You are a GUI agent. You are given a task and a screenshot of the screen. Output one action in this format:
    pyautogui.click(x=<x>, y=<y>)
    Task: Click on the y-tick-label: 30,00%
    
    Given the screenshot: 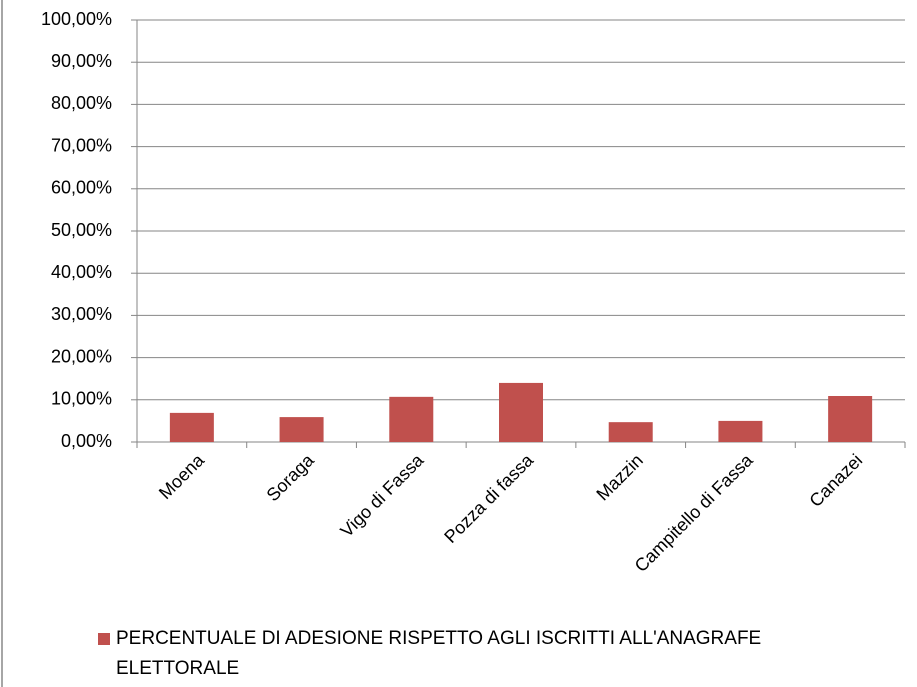 What is the action you would take?
    pyautogui.click(x=81, y=314)
    